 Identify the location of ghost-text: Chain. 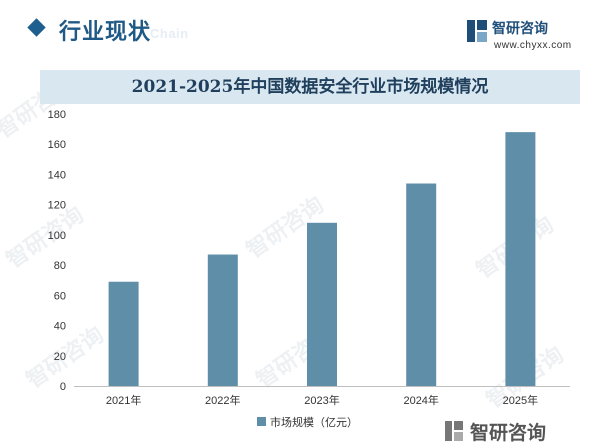
(169, 33).